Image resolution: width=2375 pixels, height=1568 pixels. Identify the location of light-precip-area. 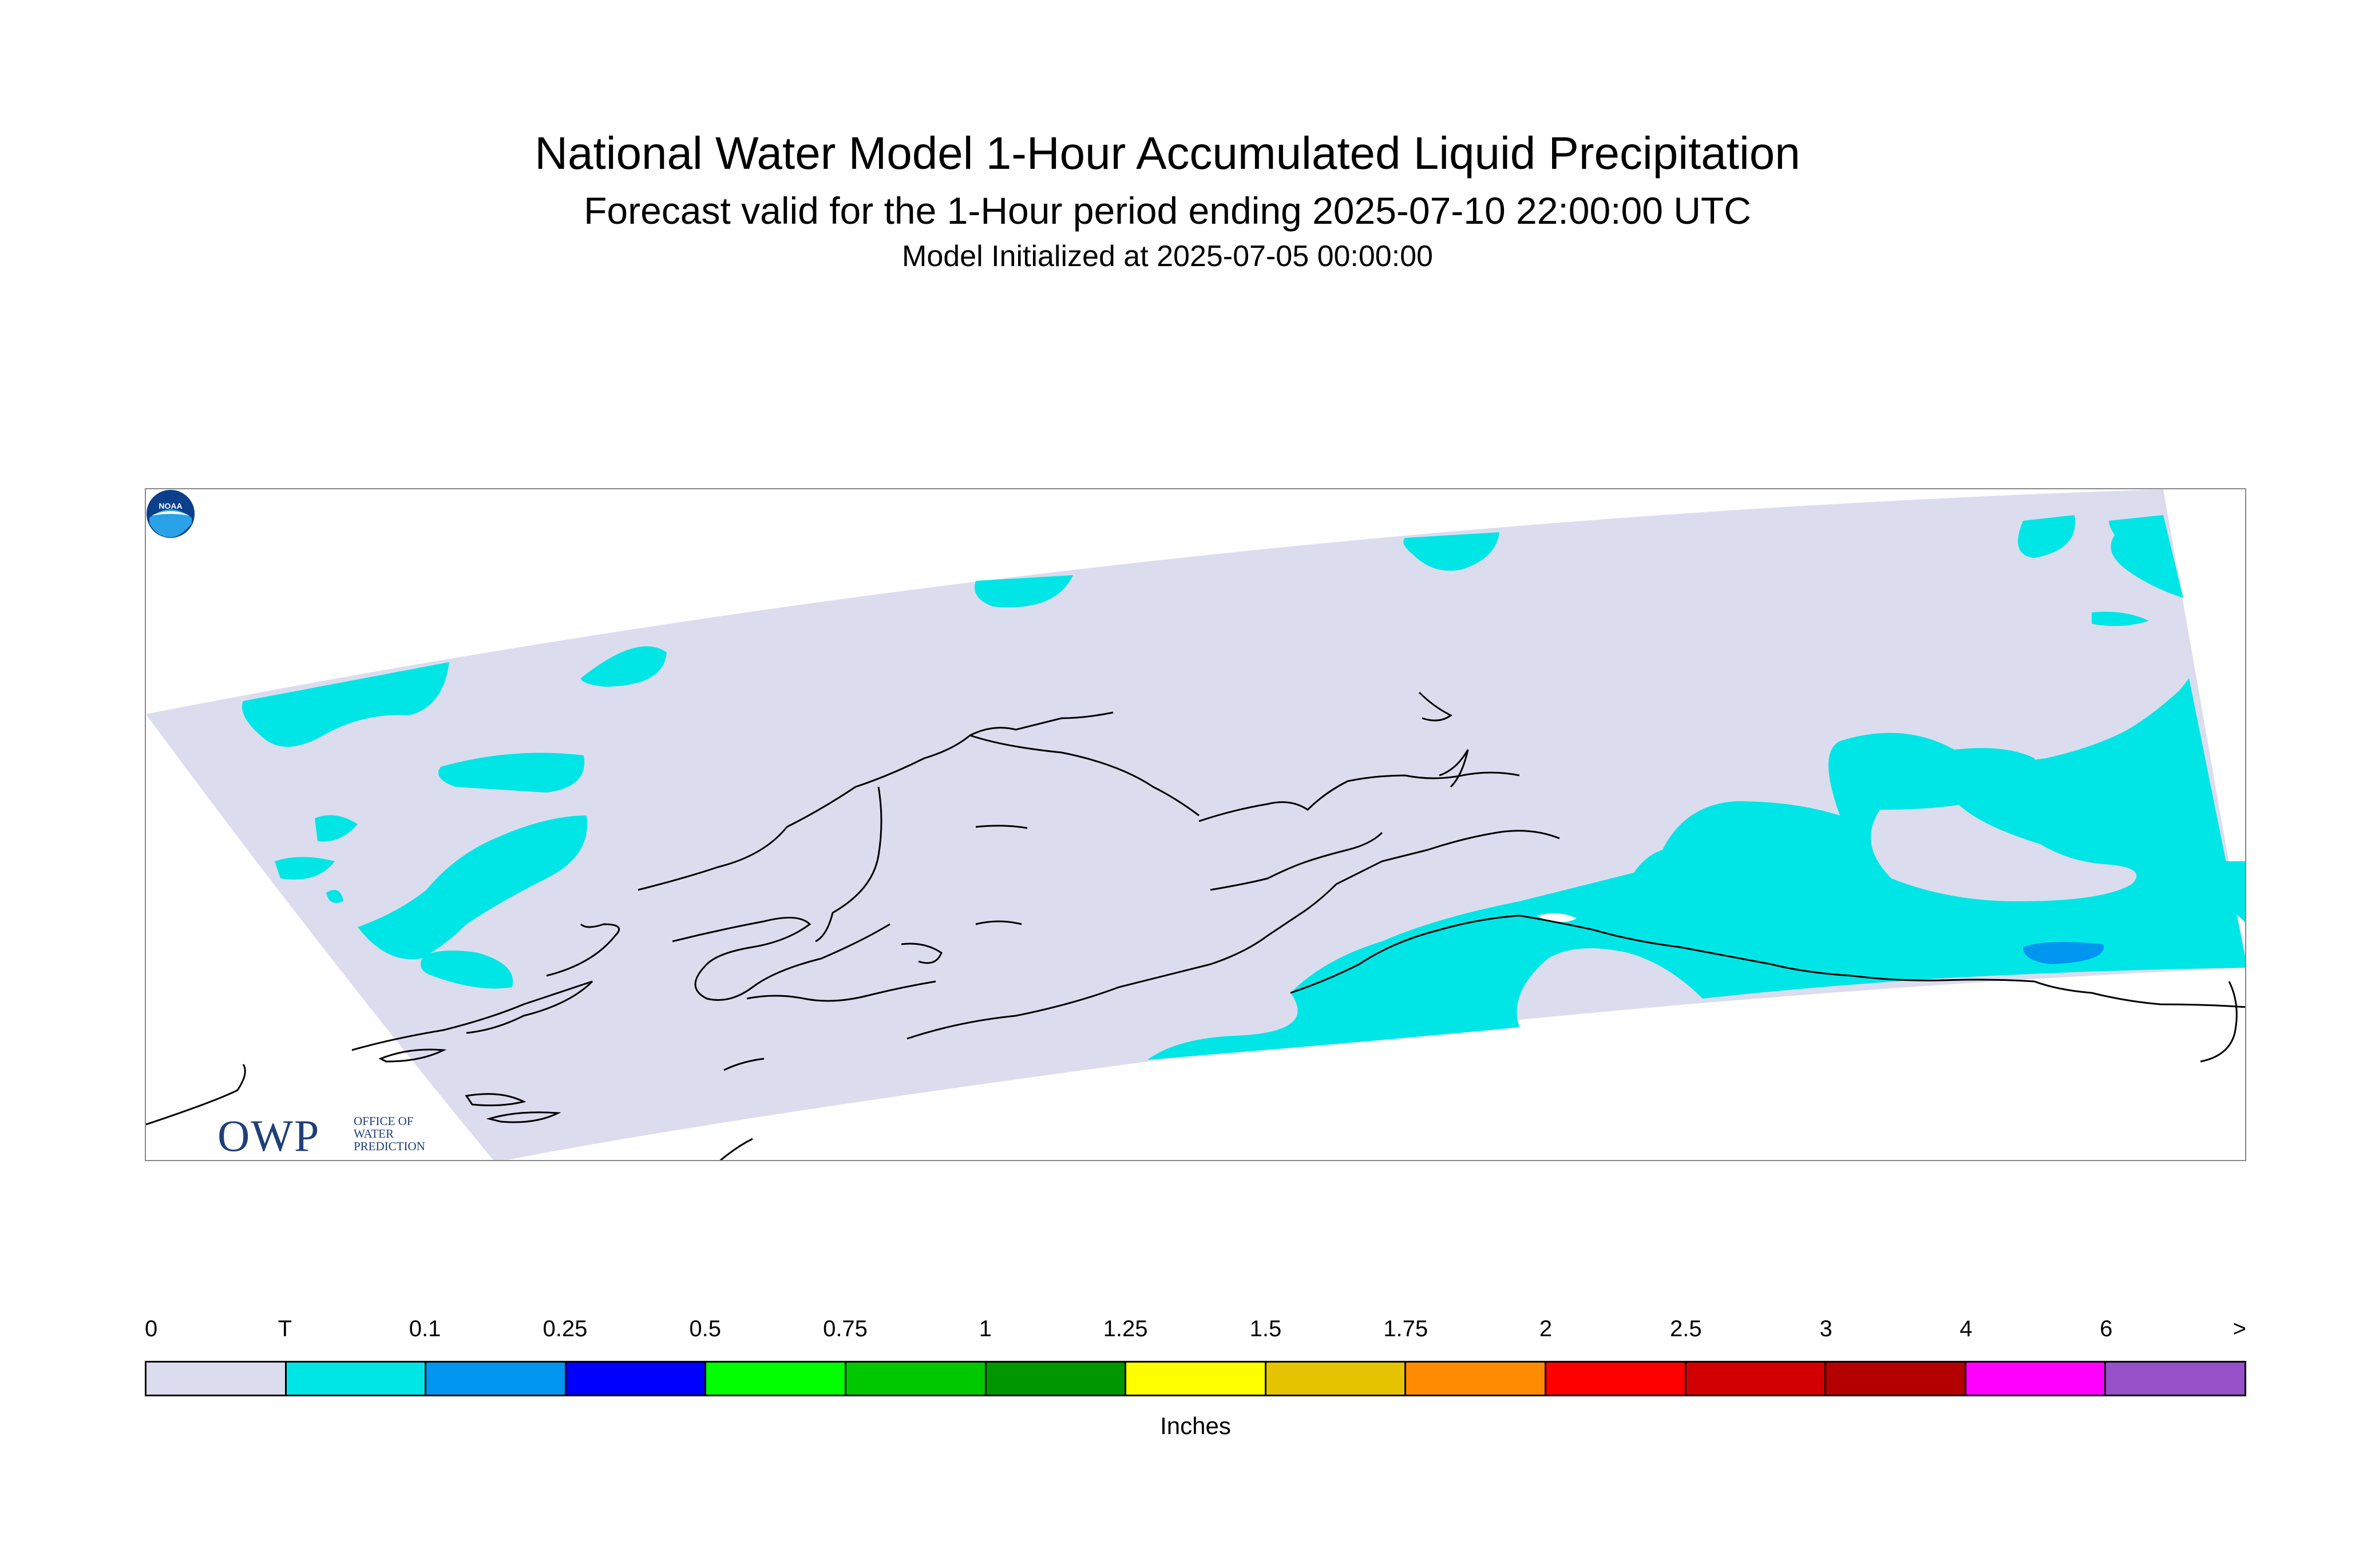
(2064, 953).